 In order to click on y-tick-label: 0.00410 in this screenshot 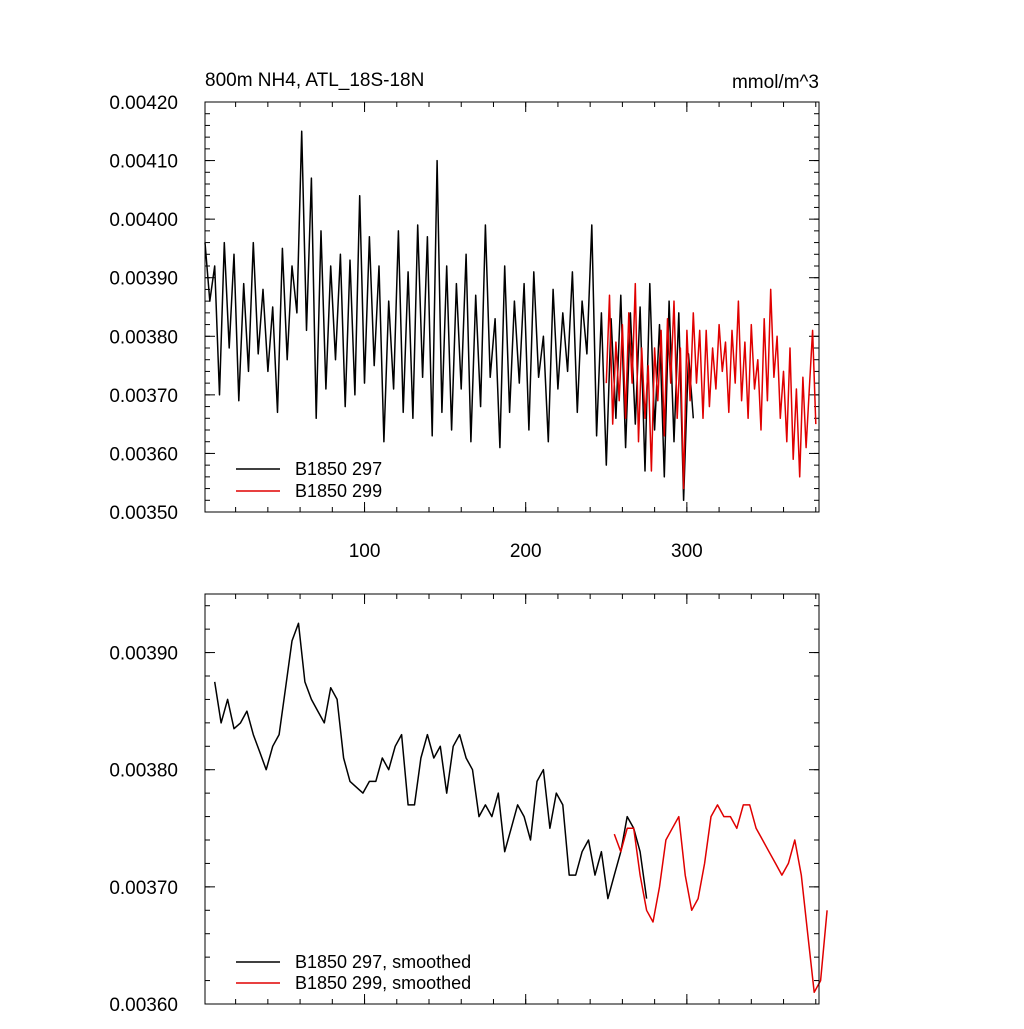, I will do `click(143, 162)`.